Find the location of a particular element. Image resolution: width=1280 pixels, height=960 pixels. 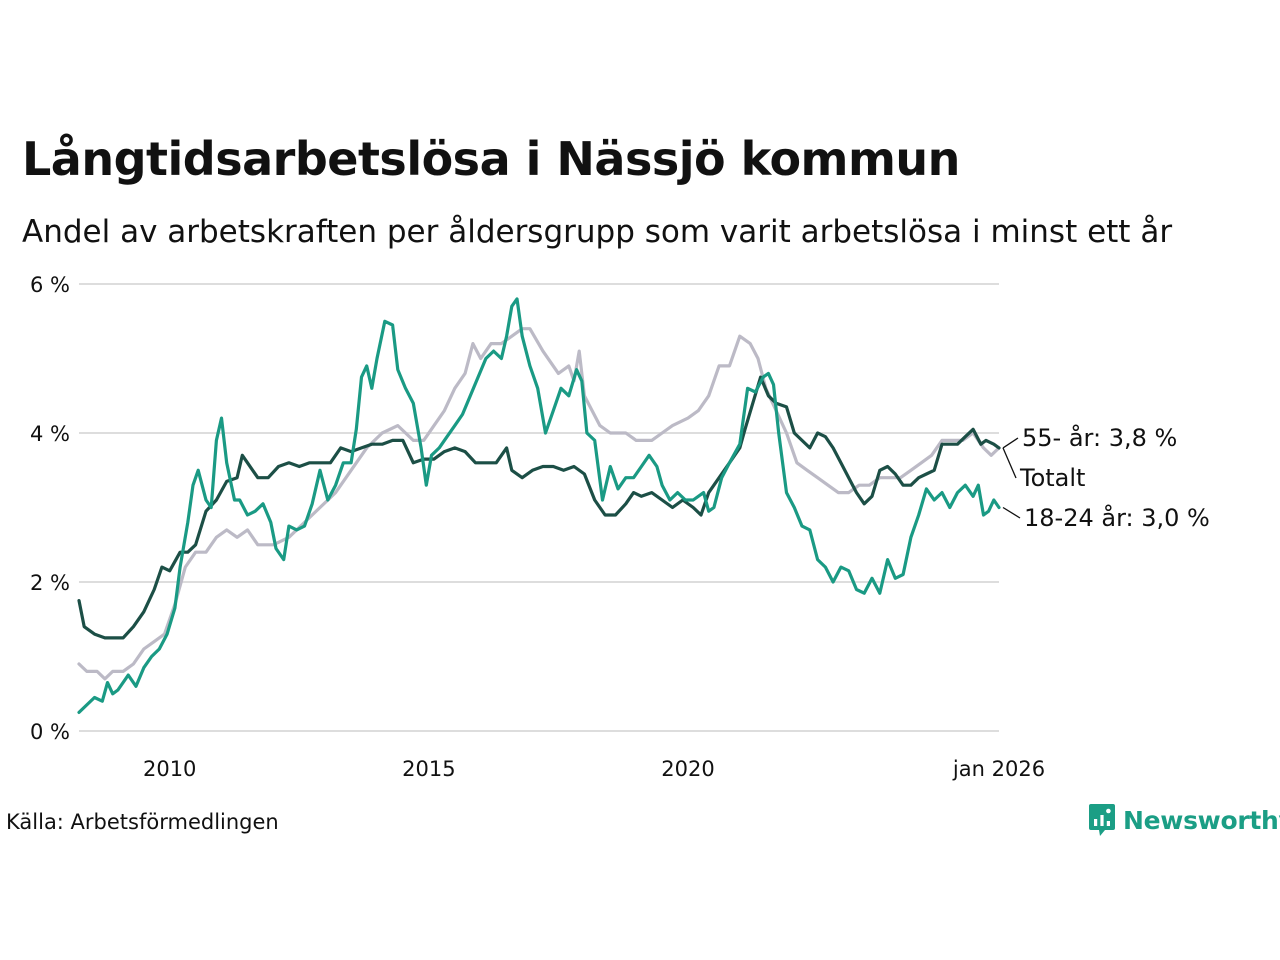

newsworthy-logo-text: Newsworthy is located at coordinates (1201, 820).